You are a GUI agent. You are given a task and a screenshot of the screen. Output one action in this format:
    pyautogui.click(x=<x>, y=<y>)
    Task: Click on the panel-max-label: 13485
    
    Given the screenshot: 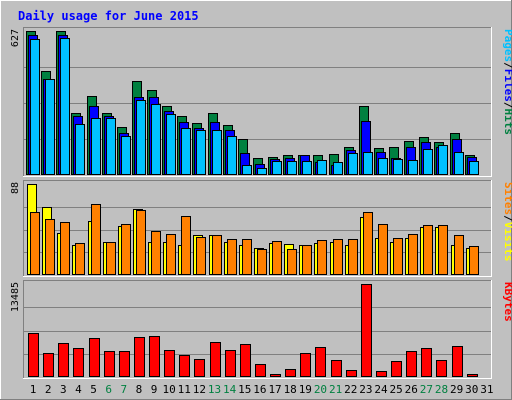 What is the action you would take?
    pyautogui.click(x=15, y=297)
    